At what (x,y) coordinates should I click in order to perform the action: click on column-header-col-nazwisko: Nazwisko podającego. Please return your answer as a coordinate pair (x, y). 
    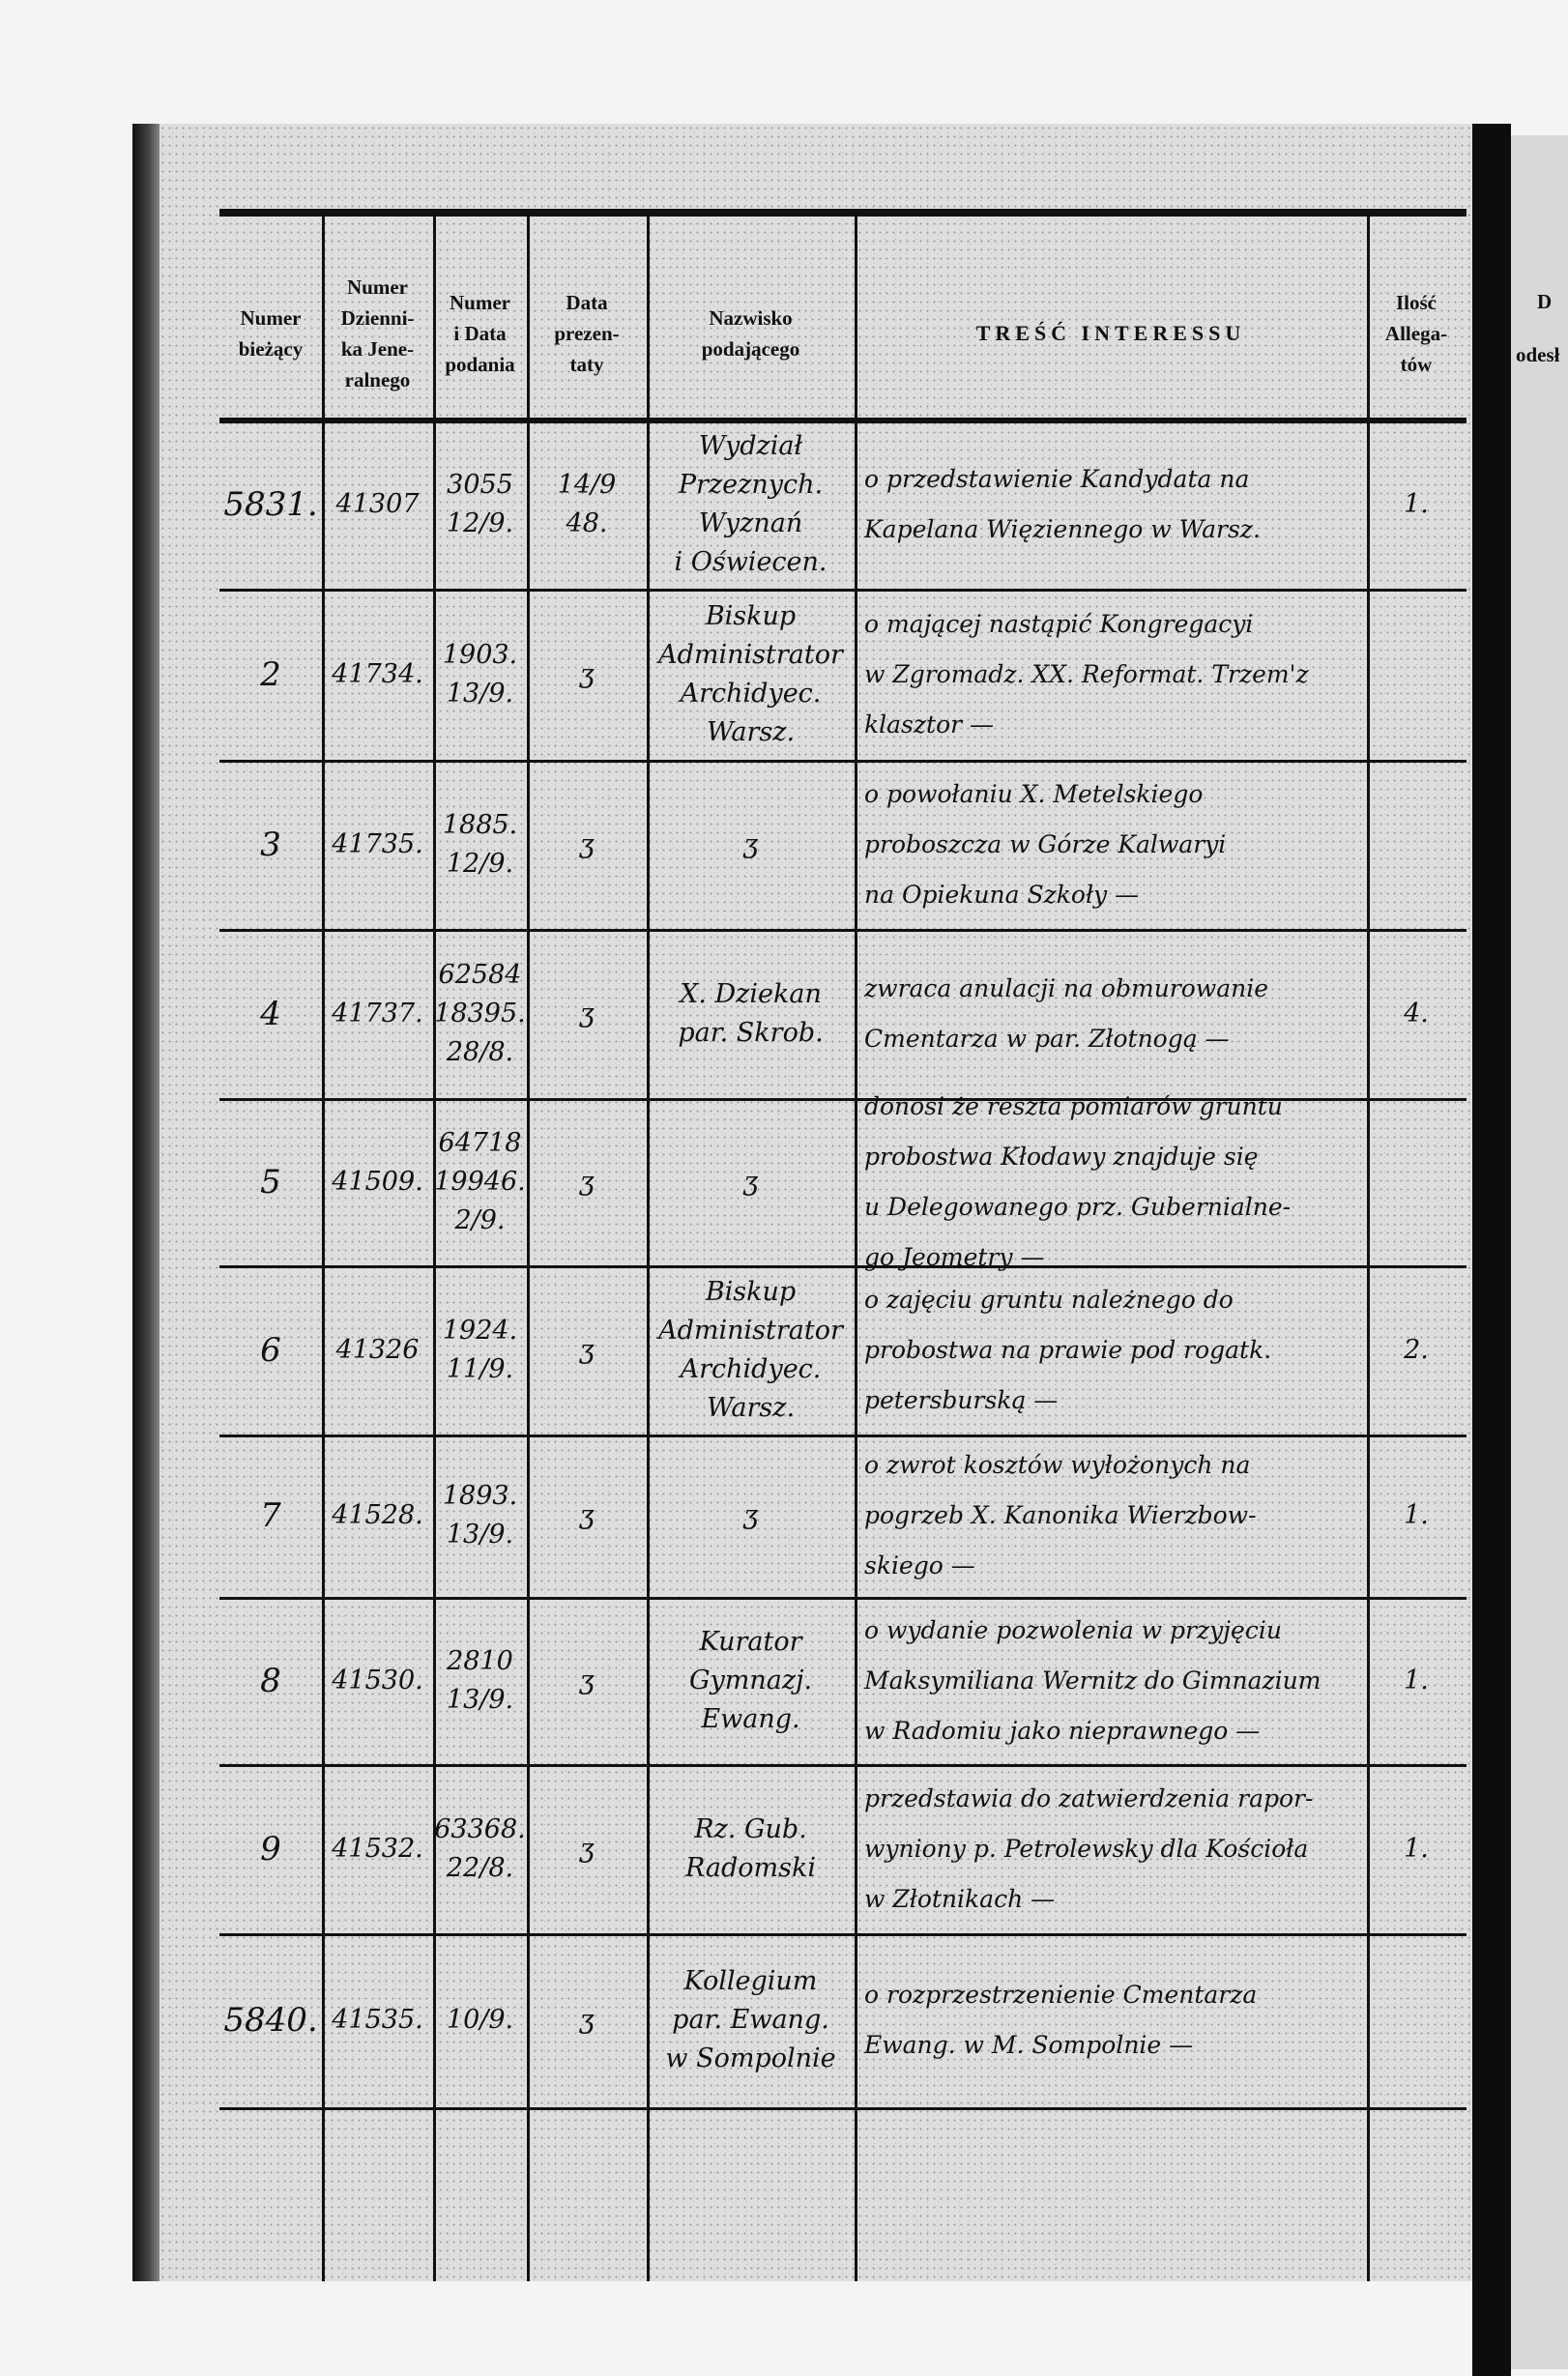
    Looking at the image, I should click on (751, 333).